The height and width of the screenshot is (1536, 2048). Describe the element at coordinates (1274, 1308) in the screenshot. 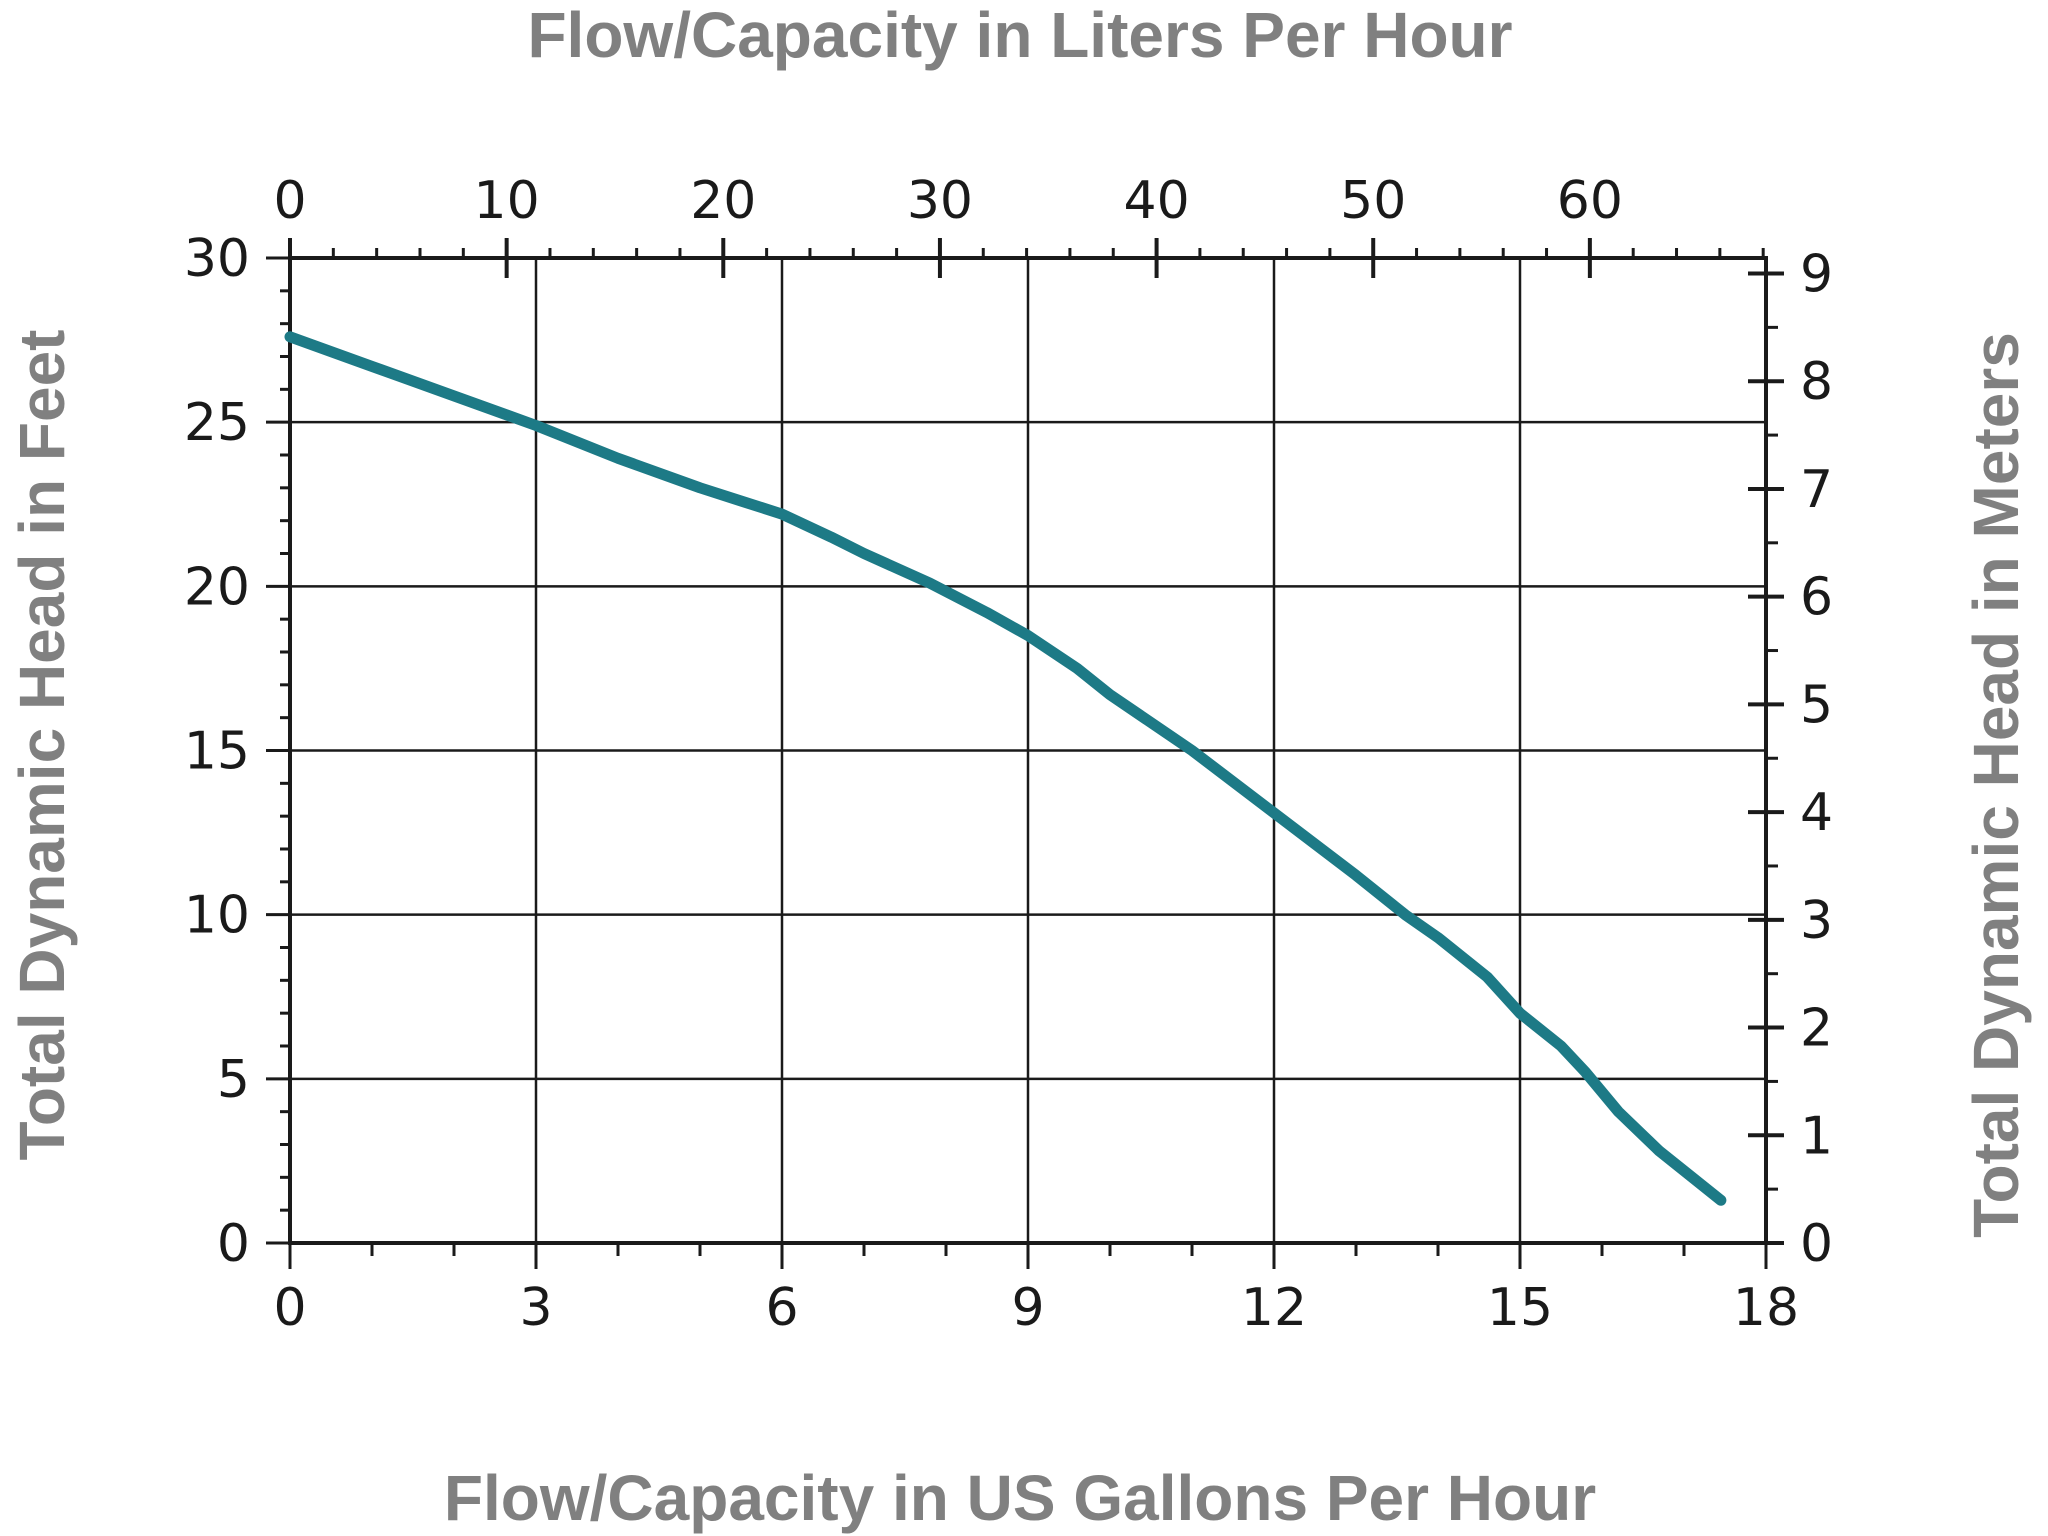

I see `bottom-x-tick-label: 12` at that location.